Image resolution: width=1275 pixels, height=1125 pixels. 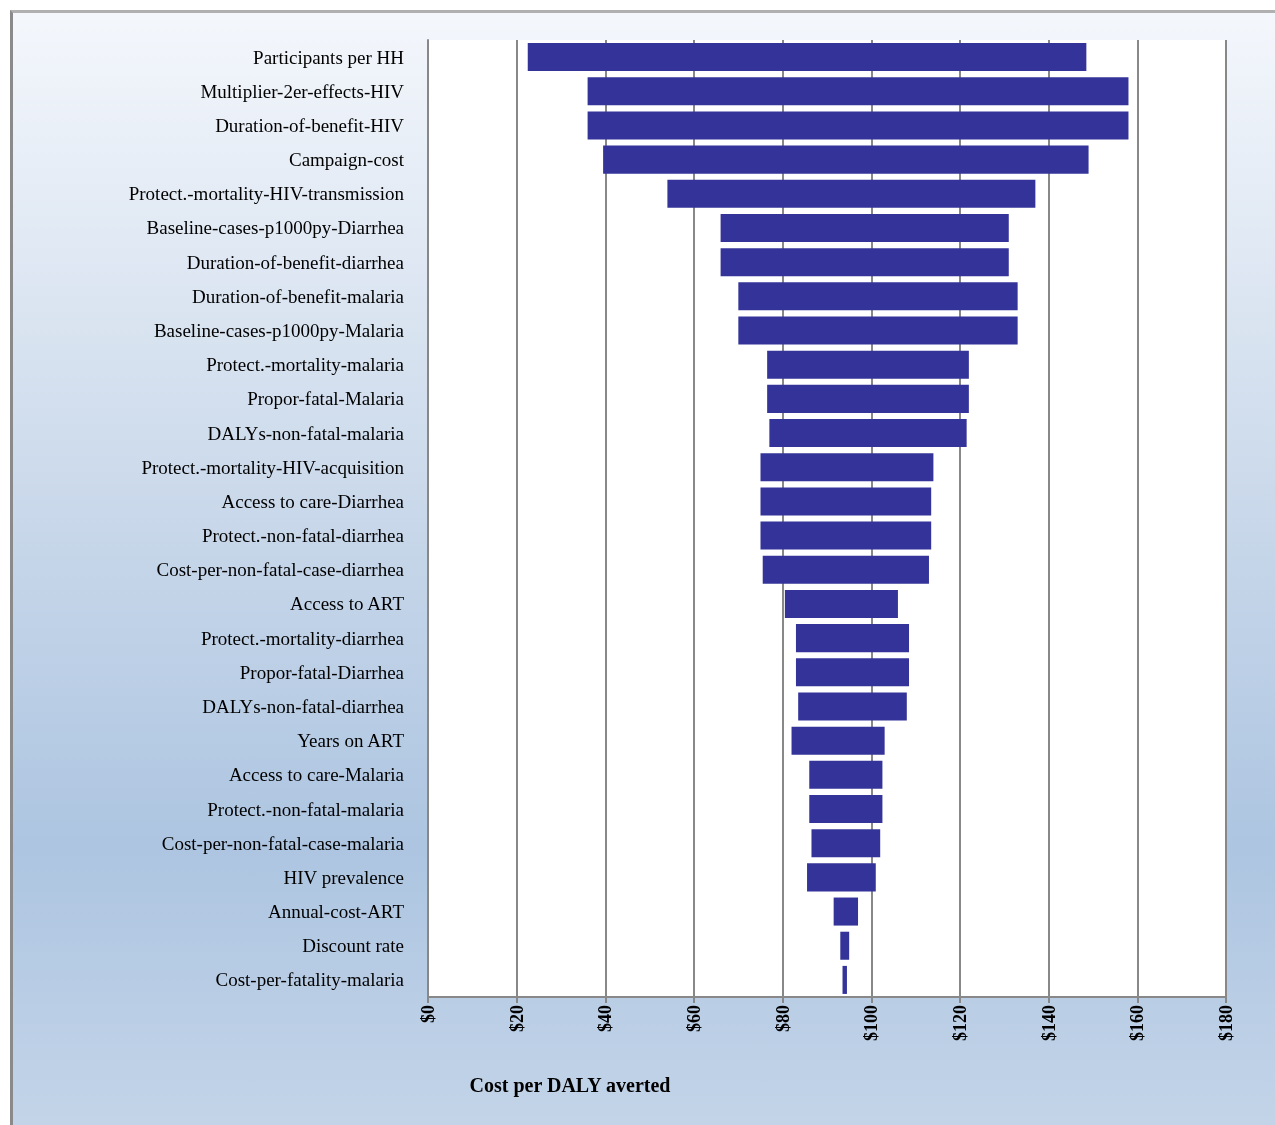 I want to click on x-tick-label: $0, so click(x=428, y=1014).